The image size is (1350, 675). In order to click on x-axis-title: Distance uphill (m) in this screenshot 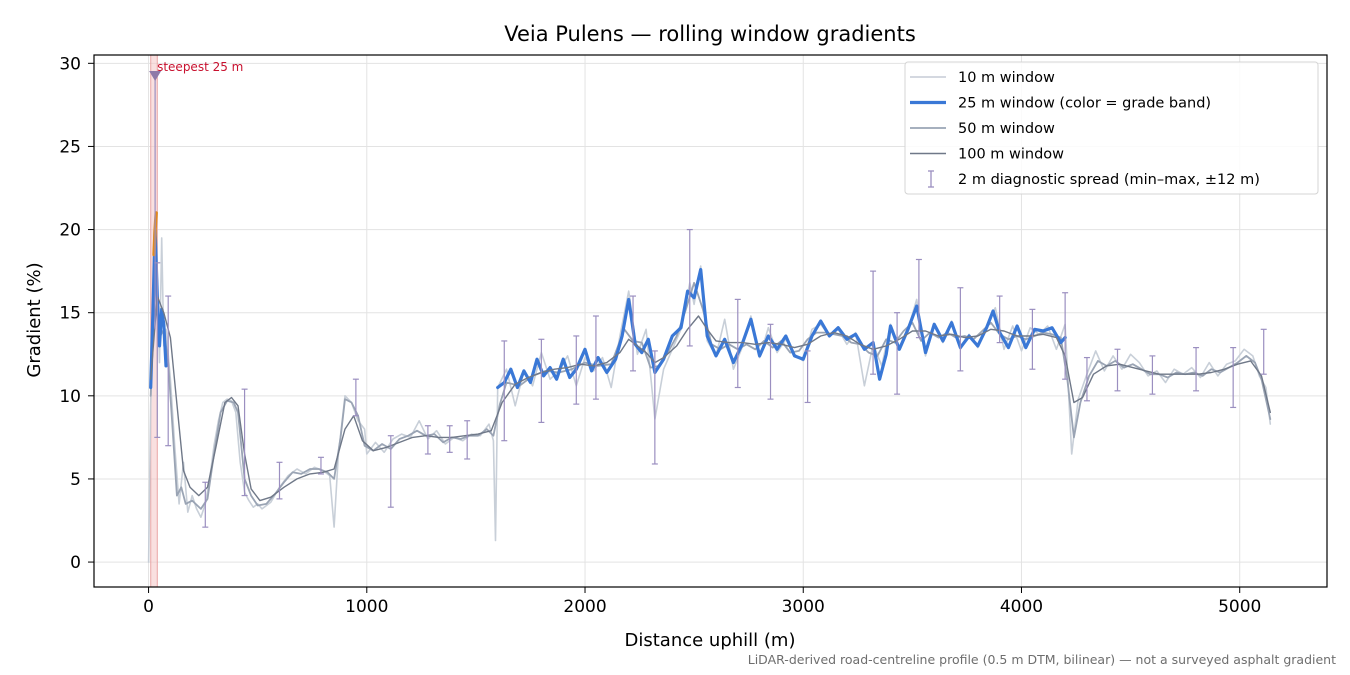, I will do `click(710, 640)`.